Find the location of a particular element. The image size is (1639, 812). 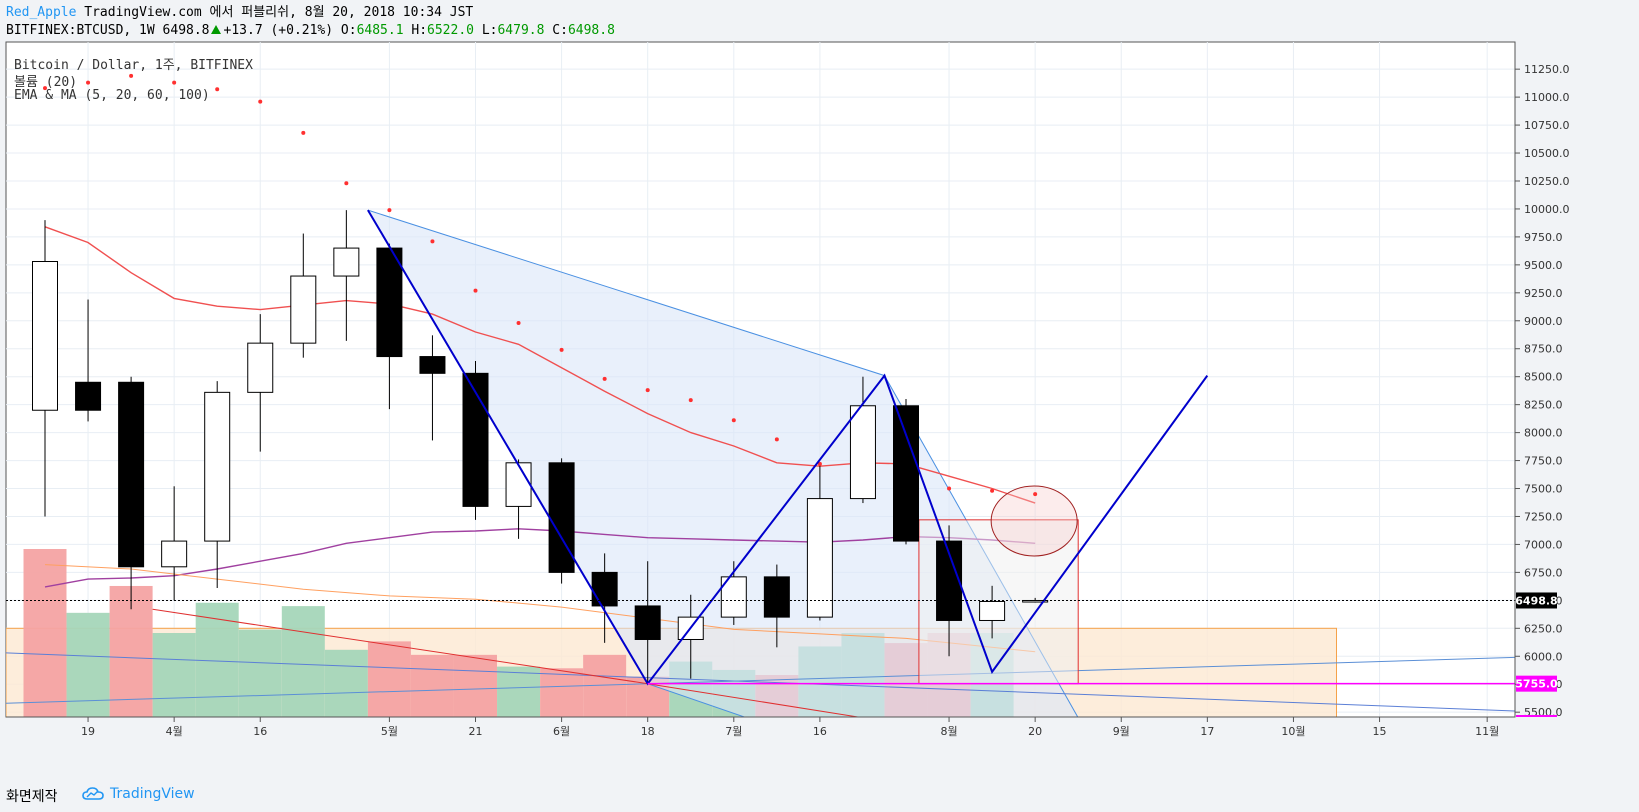

x-tick-label: 15 is located at coordinates (1380, 731).